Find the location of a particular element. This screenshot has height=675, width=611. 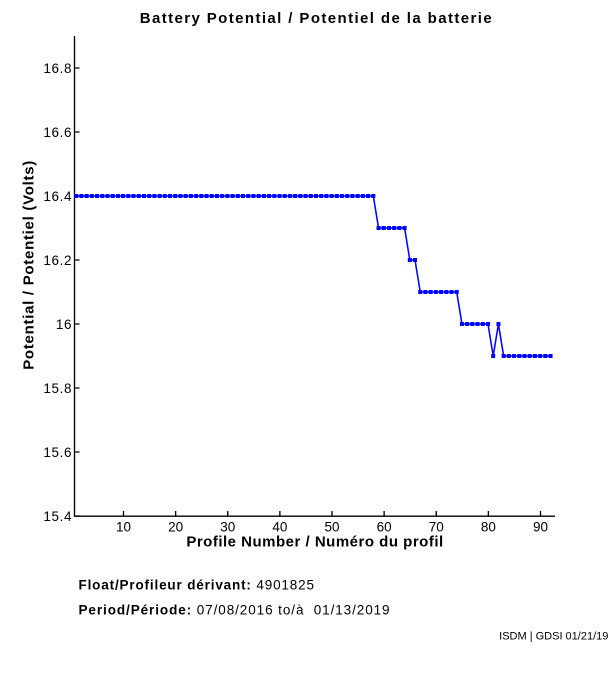

svg-text: 16 is located at coordinates (64, 324).